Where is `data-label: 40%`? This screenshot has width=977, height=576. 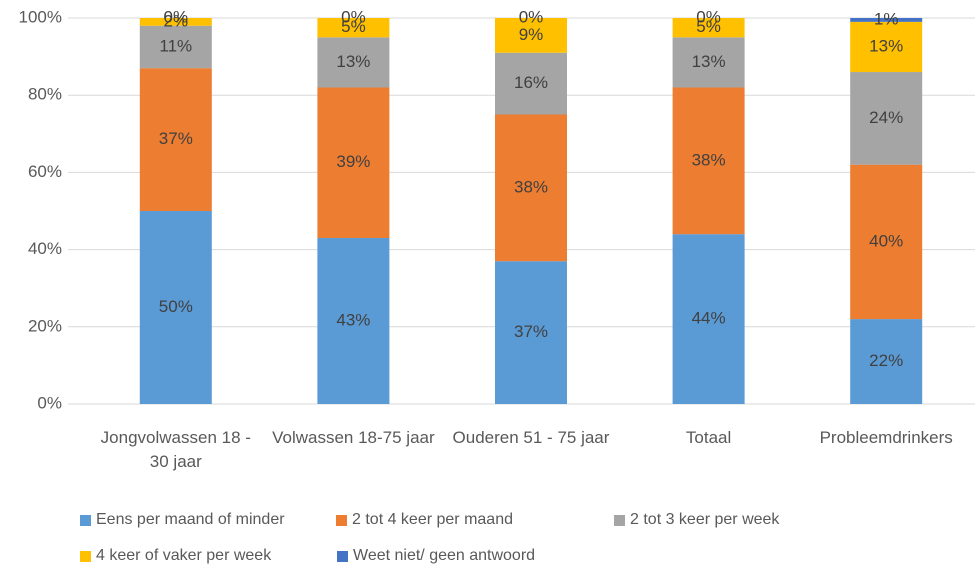 data-label: 40% is located at coordinates (886, 240).